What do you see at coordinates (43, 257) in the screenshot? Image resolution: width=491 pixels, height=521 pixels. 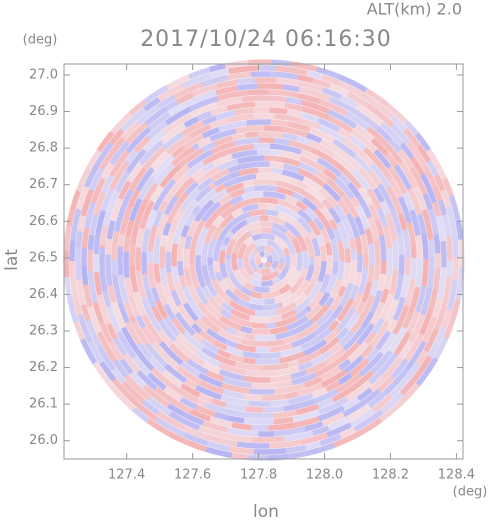 I see `y-tick-label: 26.5` at bounding box center [43, 257].